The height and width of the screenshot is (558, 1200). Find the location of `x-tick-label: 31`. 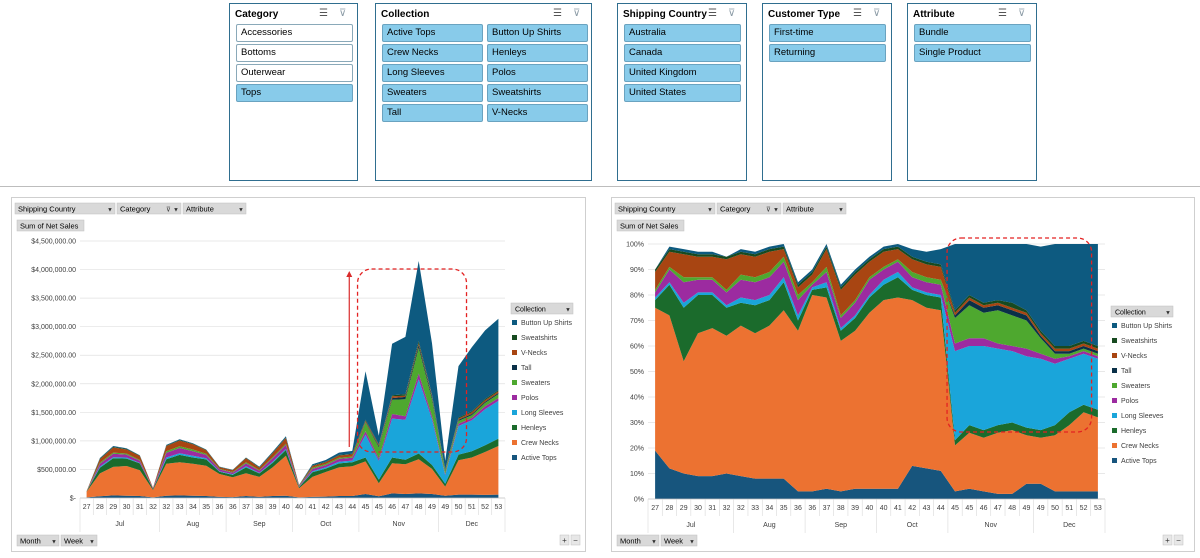

x-tick-label: 31 is located at coordinates (712, 508).